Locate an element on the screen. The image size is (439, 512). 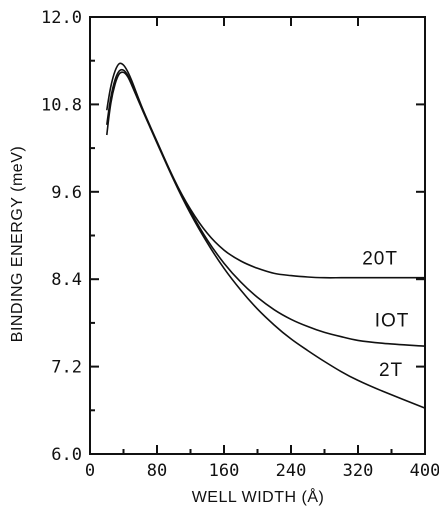
y-tick-label: 7.2 is located at coordinates (66, 368).